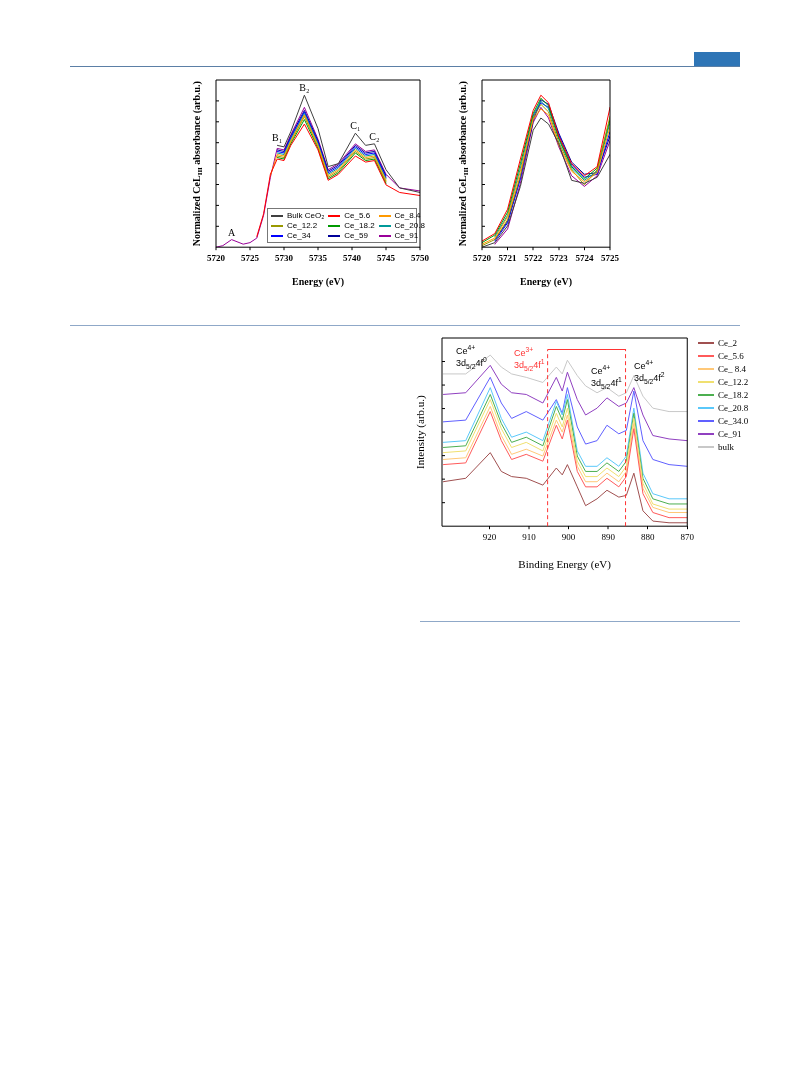  I want to click on x-tick-label: 920, so click(489, 536).